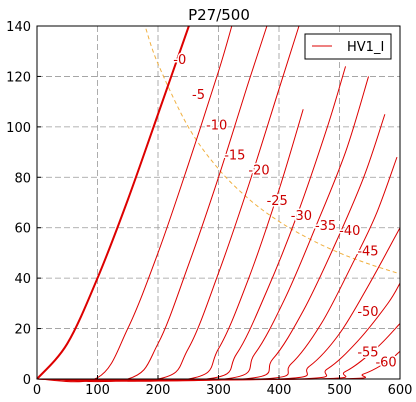 Image resolution: width=416 pixels, height=402 pixels. What do you see at coordinates (97, 390) in the screenshot?
I see `x-tick-label: 100` at bounding box center [97, 390].